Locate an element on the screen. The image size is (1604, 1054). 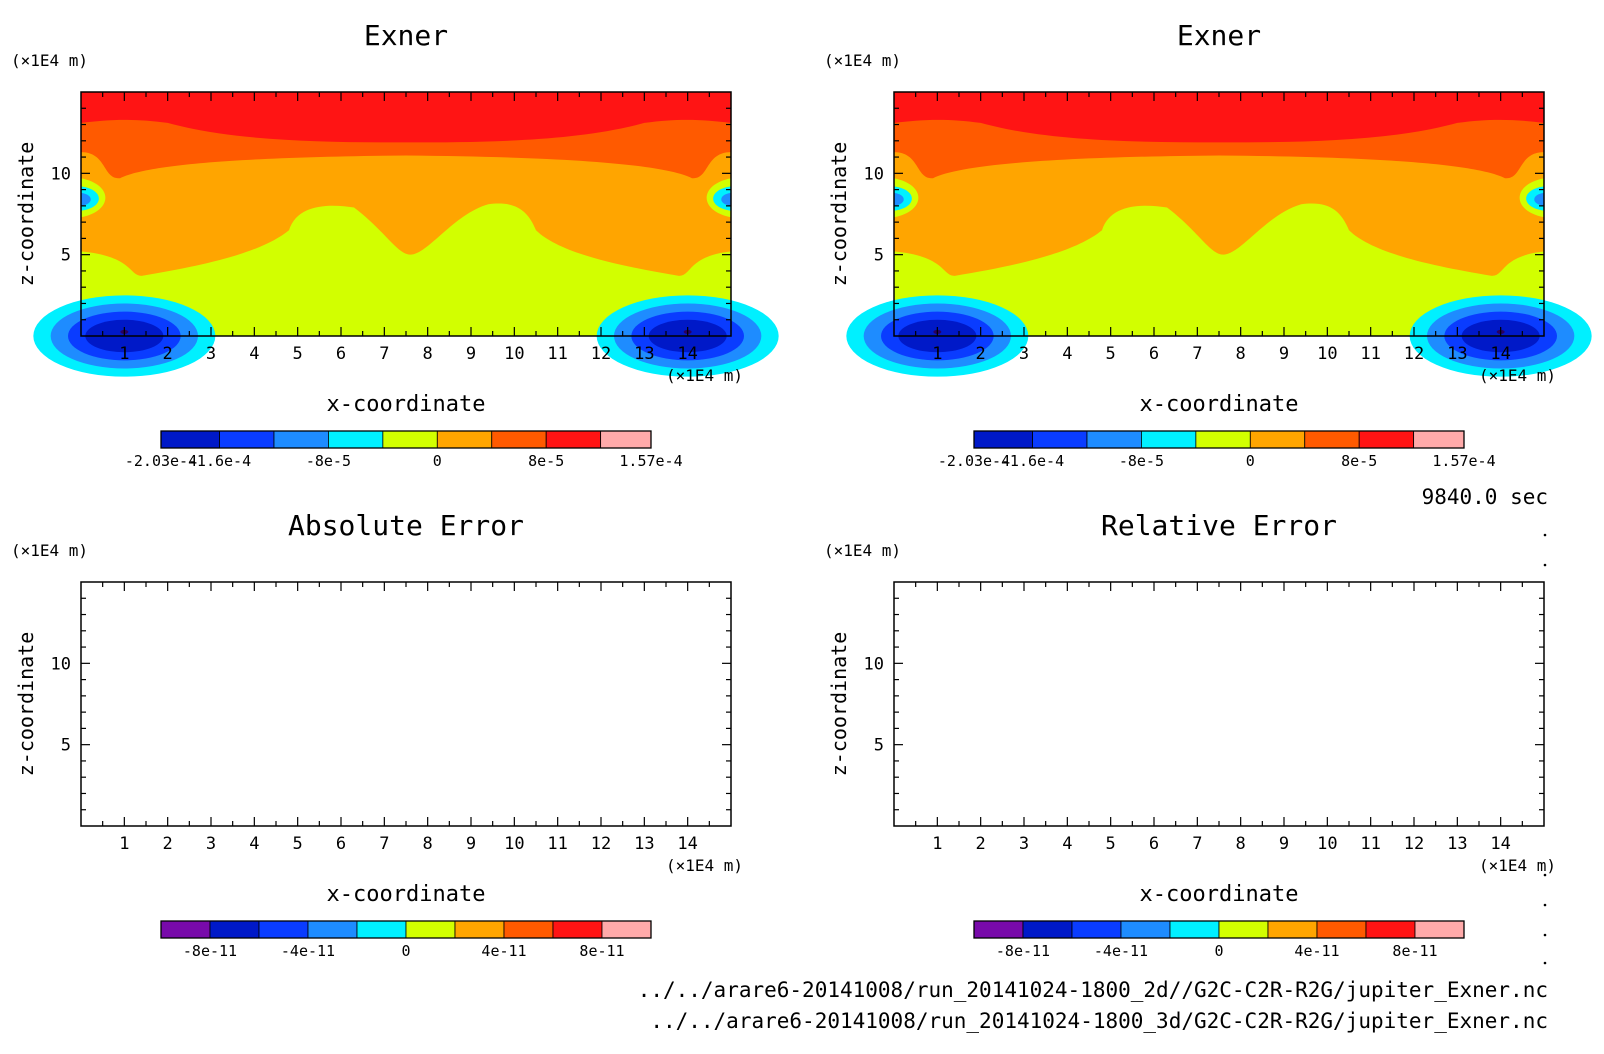
contour-side-blue-right is located at coordinates (726, 199).